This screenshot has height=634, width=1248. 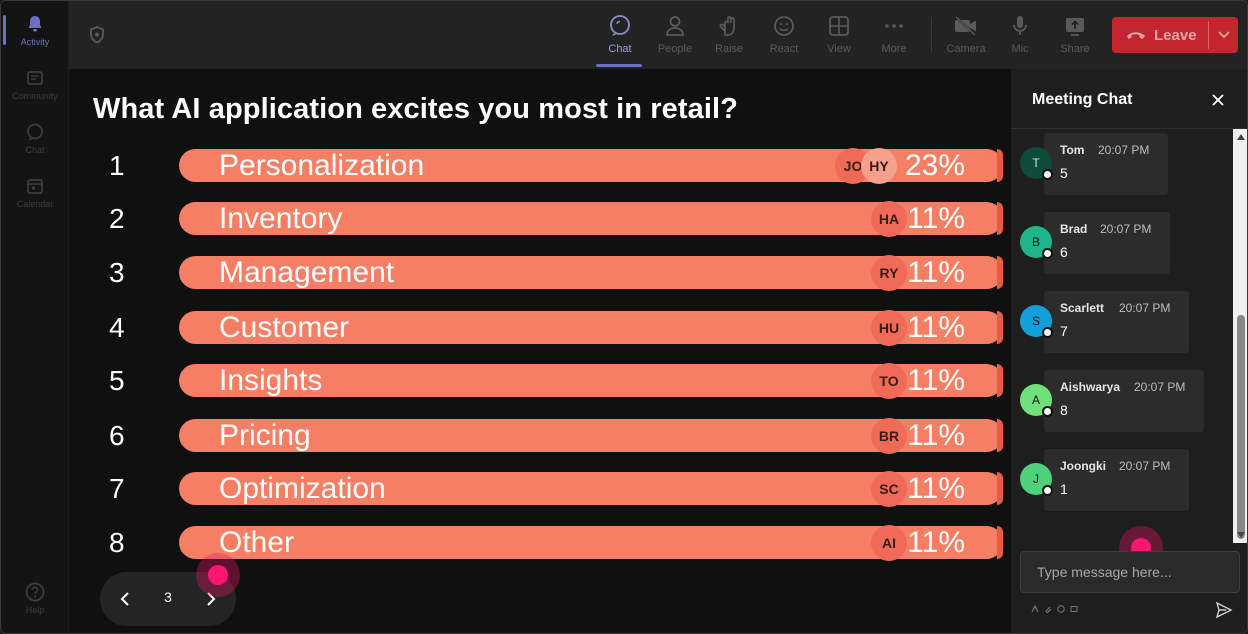 I want to click on option-percent: 23%, so click(x=934, y=165).